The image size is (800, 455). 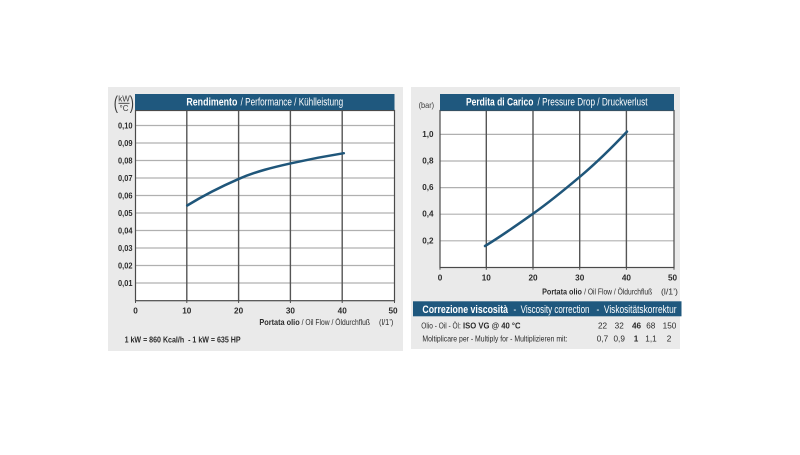 I want to click on svg-text: 1,0, so click(x=428, y=134).